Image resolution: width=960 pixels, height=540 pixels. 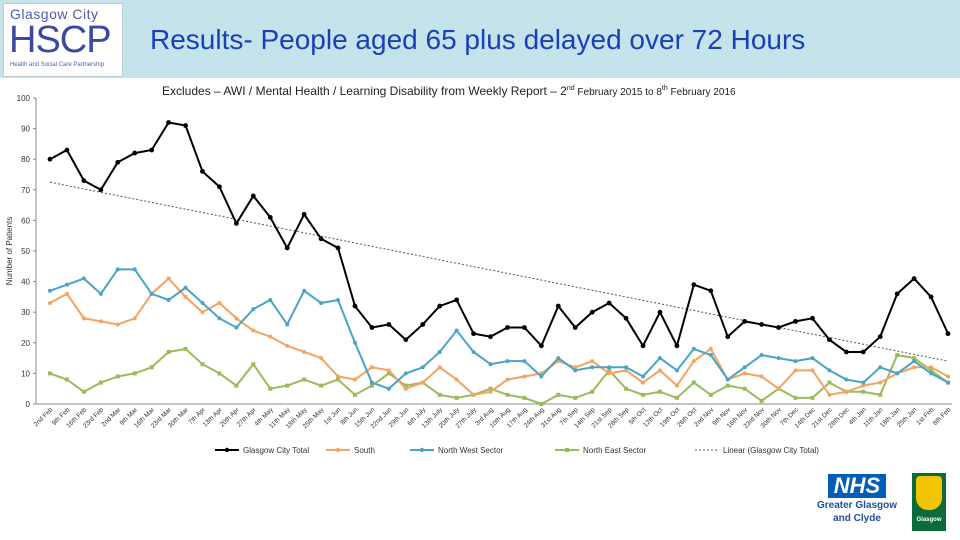 I want to click on legend-label: Linear (Glasgow City Total), so click(x=771, y=450).